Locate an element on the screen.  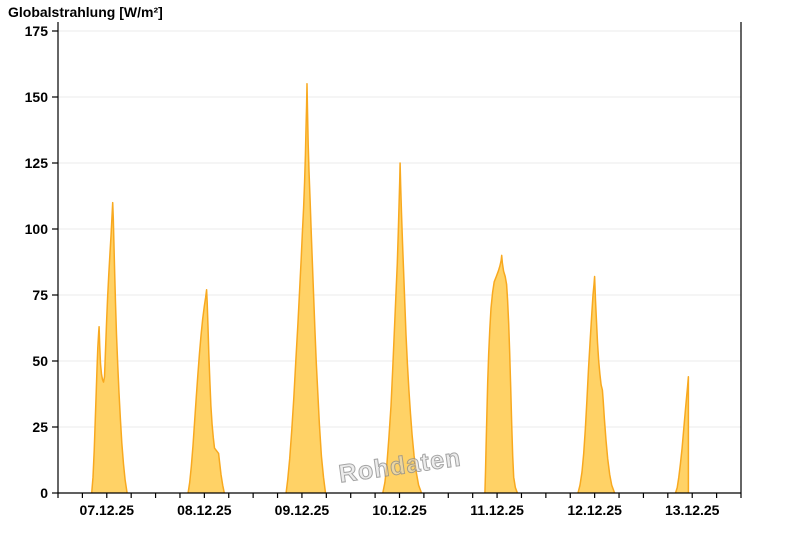
y-tick-label: 100 is located at coordinates (37, 229).